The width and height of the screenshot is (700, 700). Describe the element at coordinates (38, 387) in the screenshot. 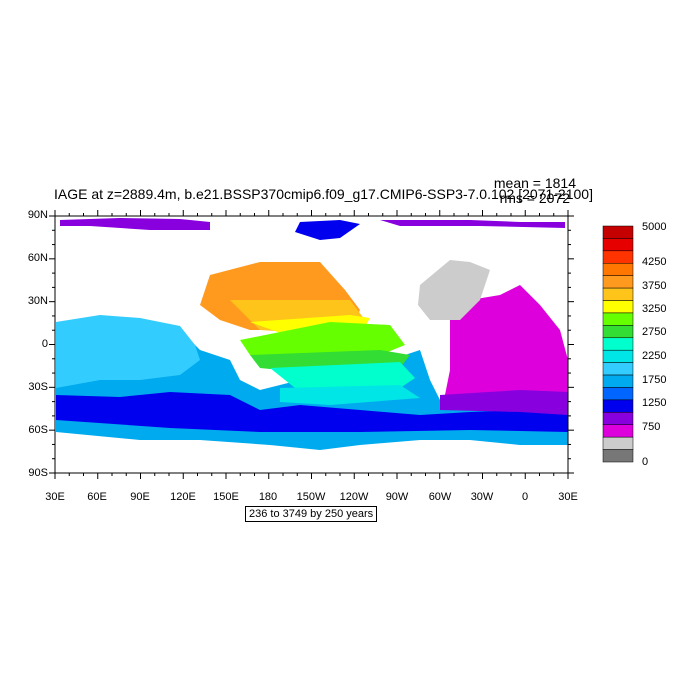

I see `lat-label-30s: 30S` at that location.